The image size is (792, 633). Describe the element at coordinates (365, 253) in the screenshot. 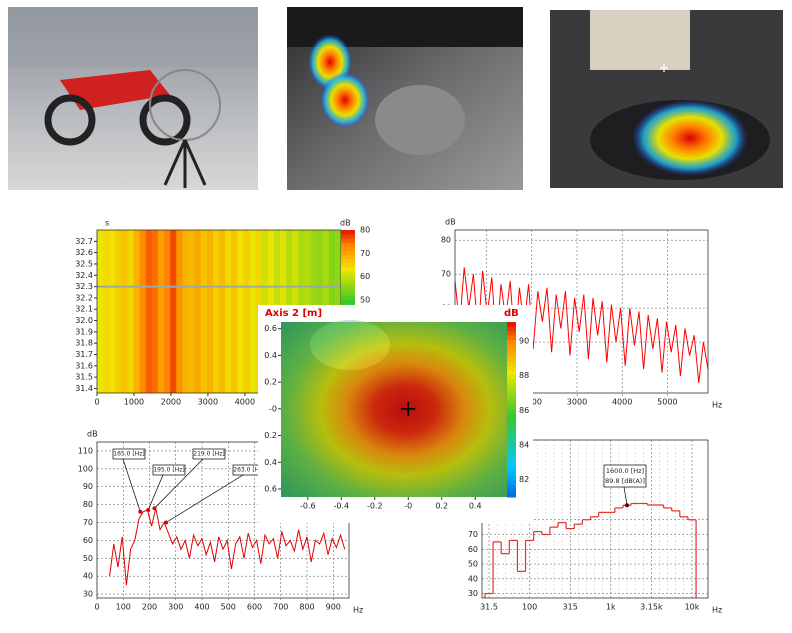

I see `colorbar-tick-label: 70` at that location.